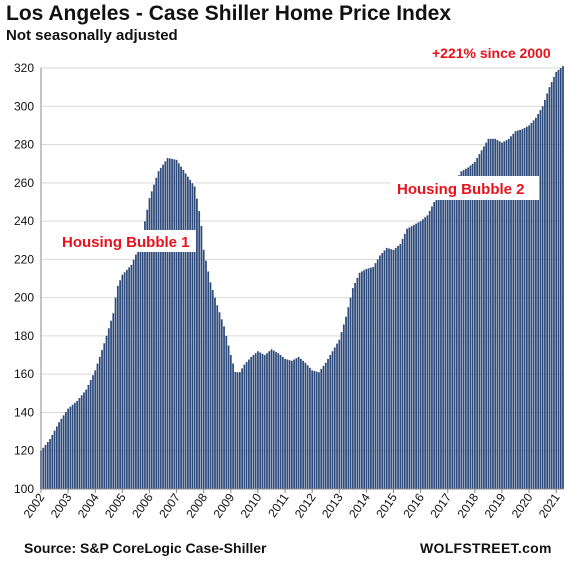 The height and width of the screenshot is (566, 588). Describe the element at coordinates (491, 53) in the screenshot. I see `annotation-since-2000: +221% since 2000` at that location.